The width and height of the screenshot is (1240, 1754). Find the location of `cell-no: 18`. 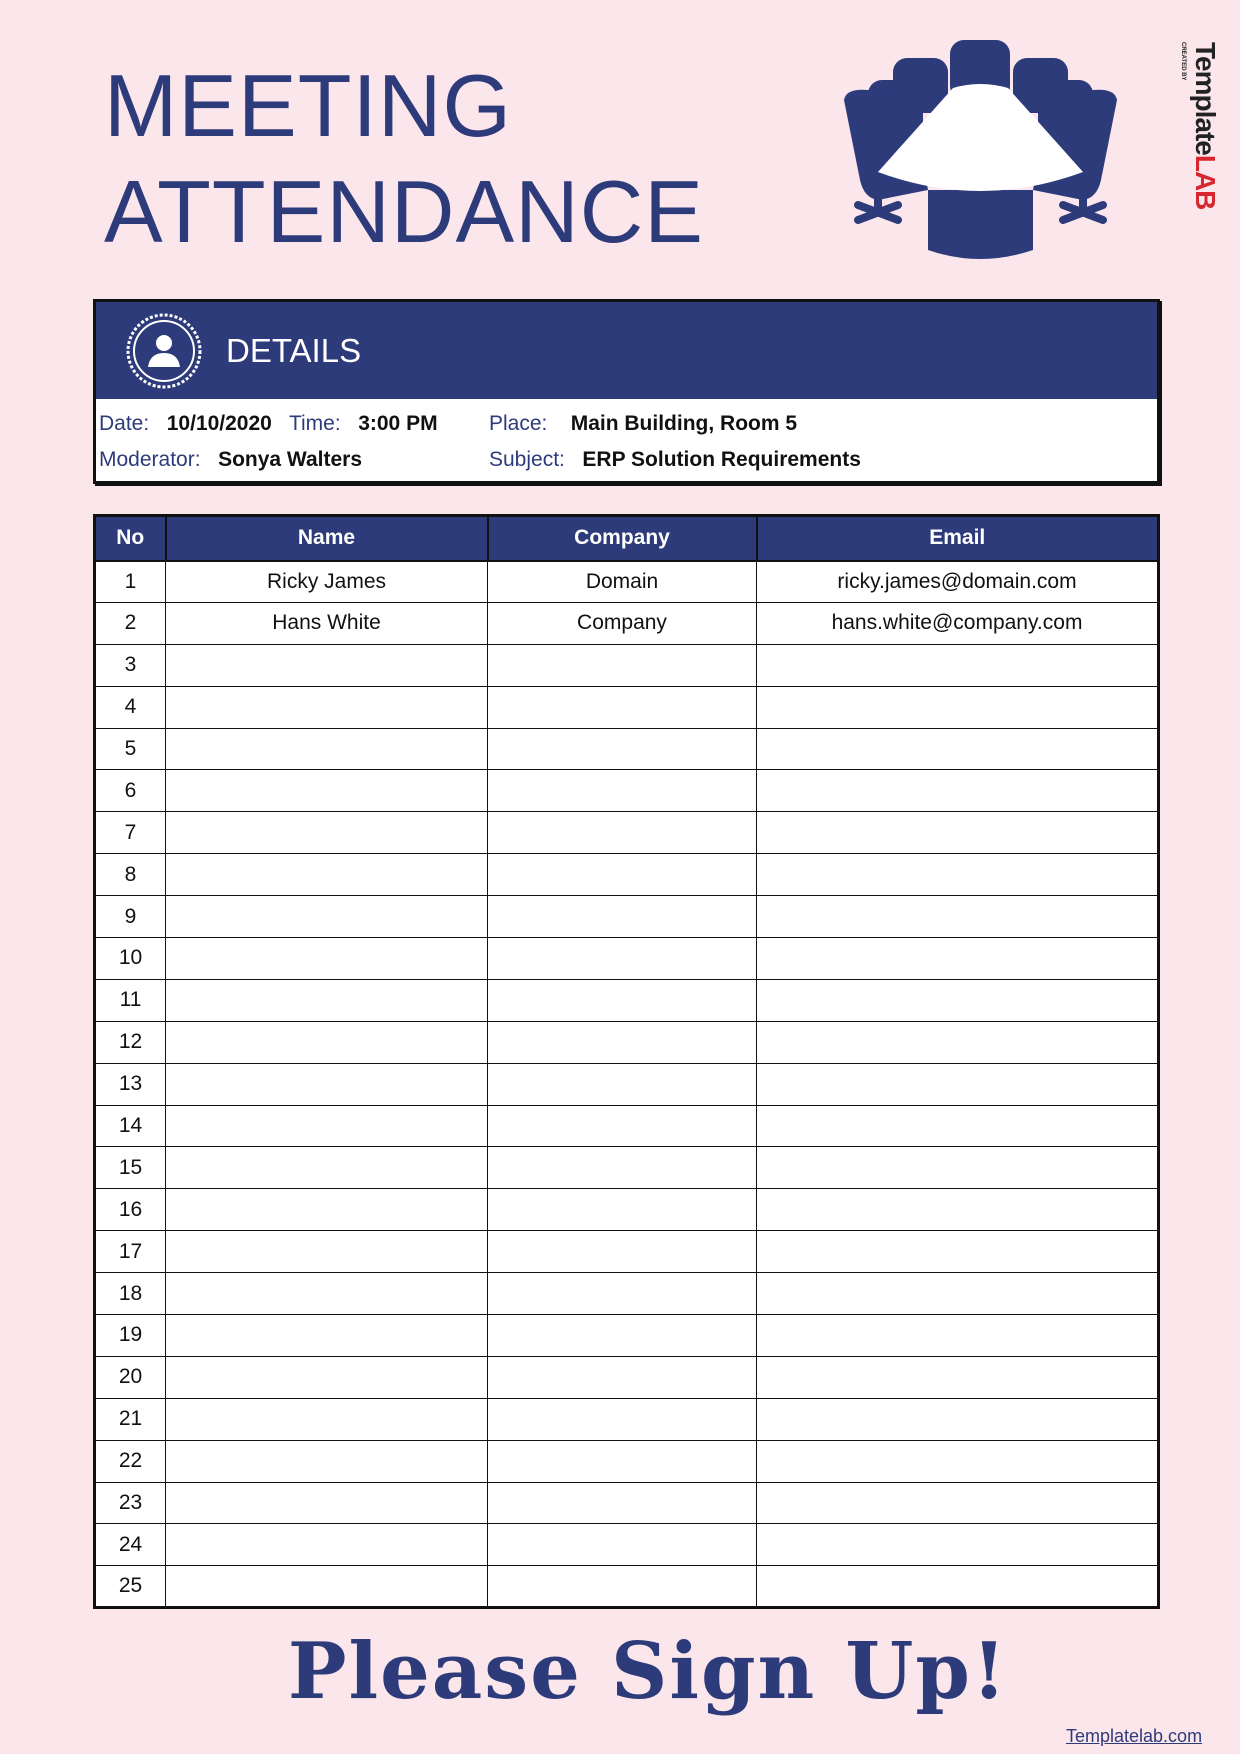

cell-no: 18 is located at coordinates (130, 1294).